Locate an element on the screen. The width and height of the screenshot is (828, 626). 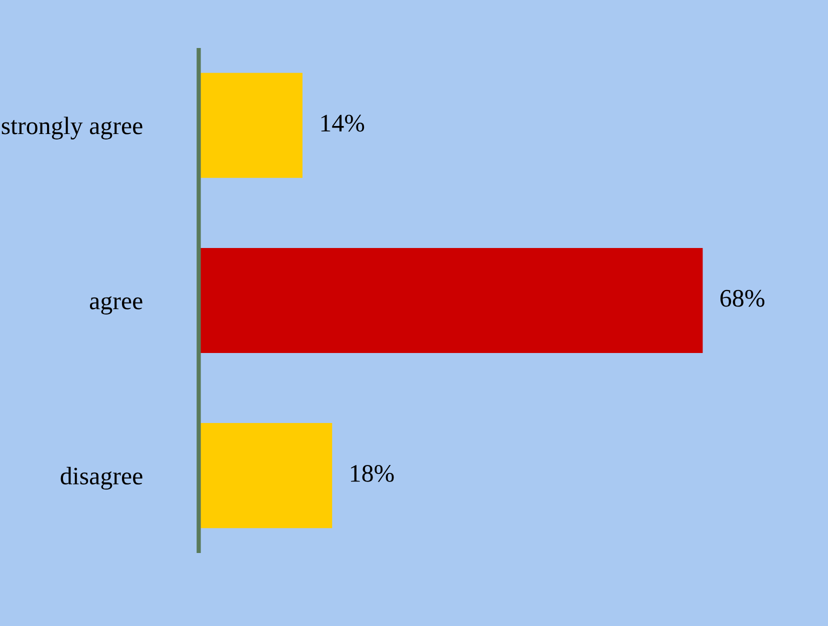
data-label: 14% is located at coordinates (342, 123).